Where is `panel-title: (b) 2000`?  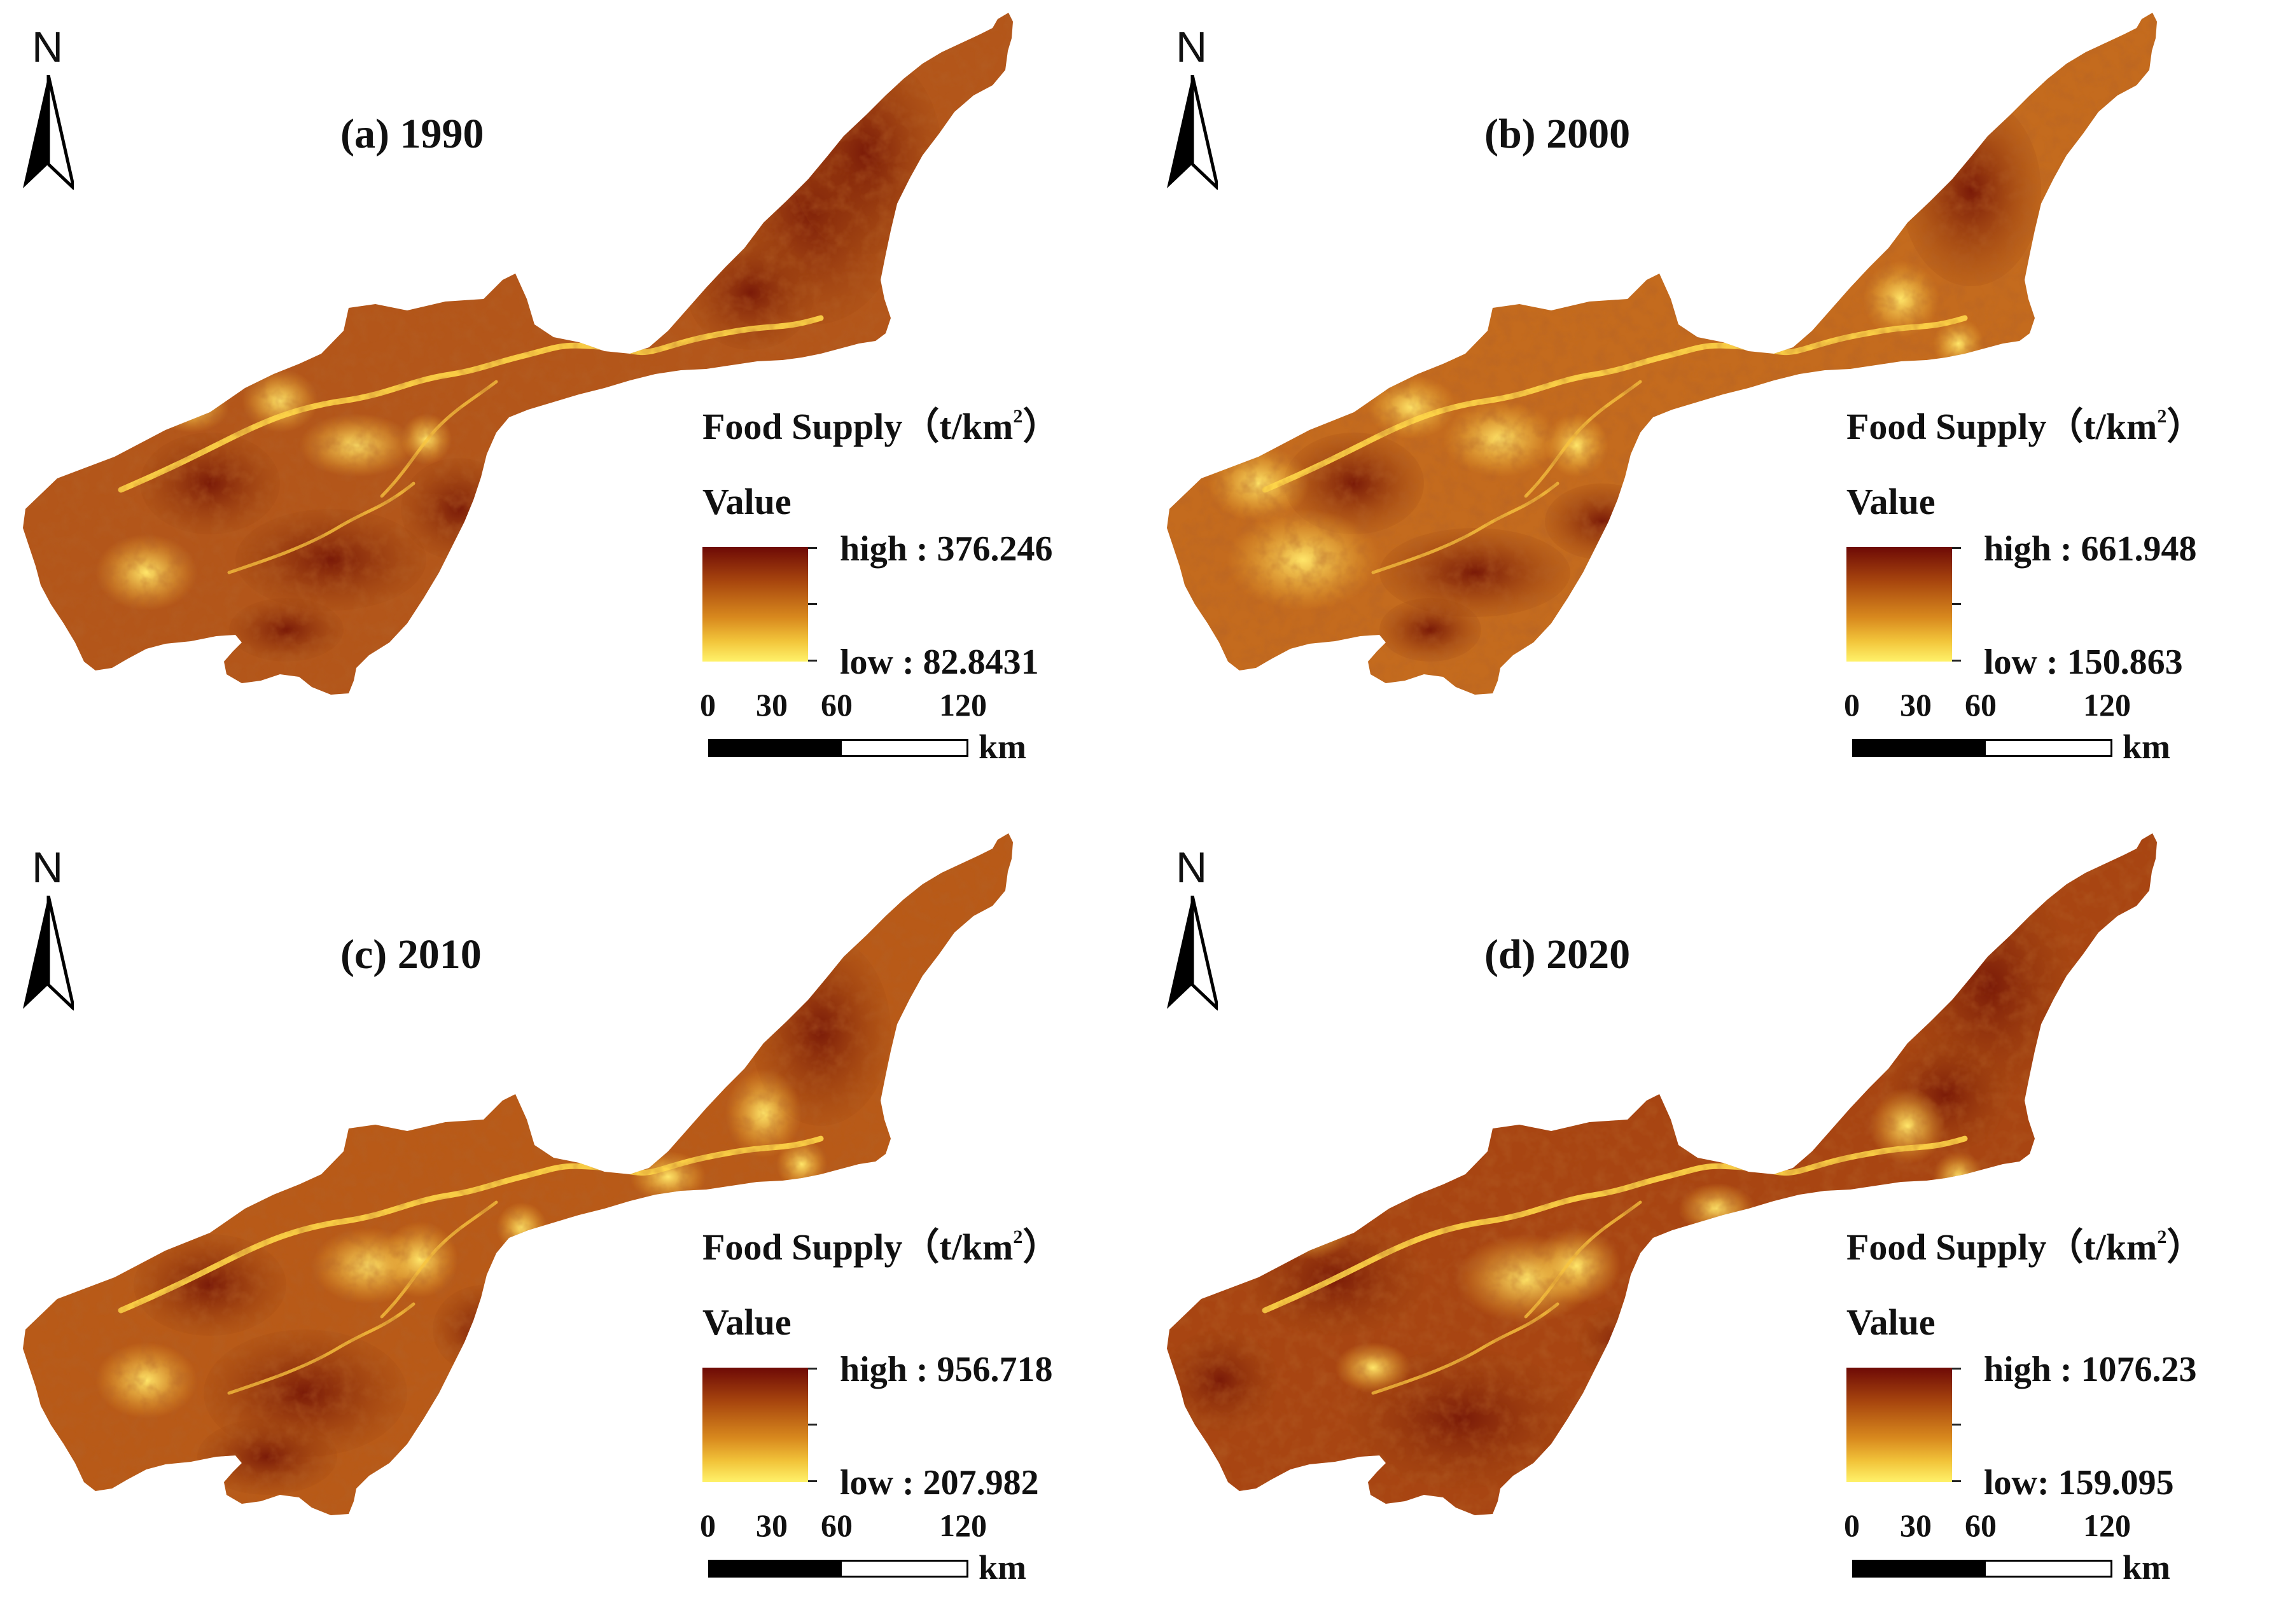 panel-title: (b) 2000 is located at coordinates (1558, 134).